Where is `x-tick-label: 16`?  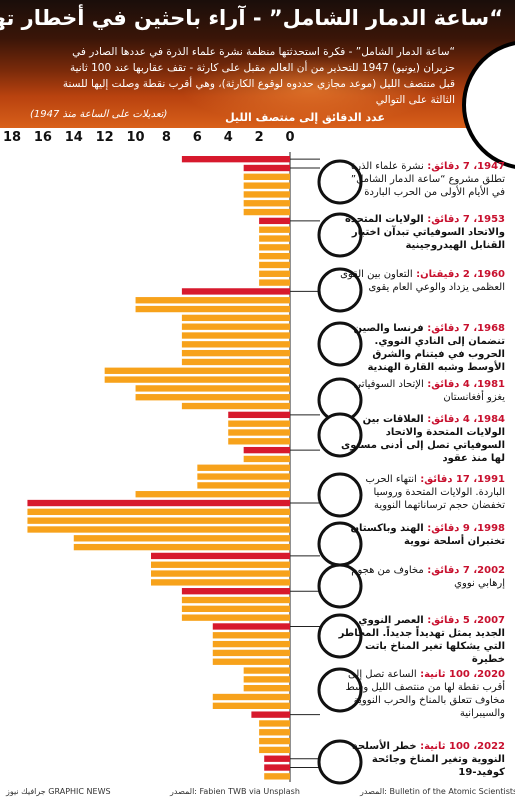 x-tick-label: 16 is located at coordinates (42, 137).